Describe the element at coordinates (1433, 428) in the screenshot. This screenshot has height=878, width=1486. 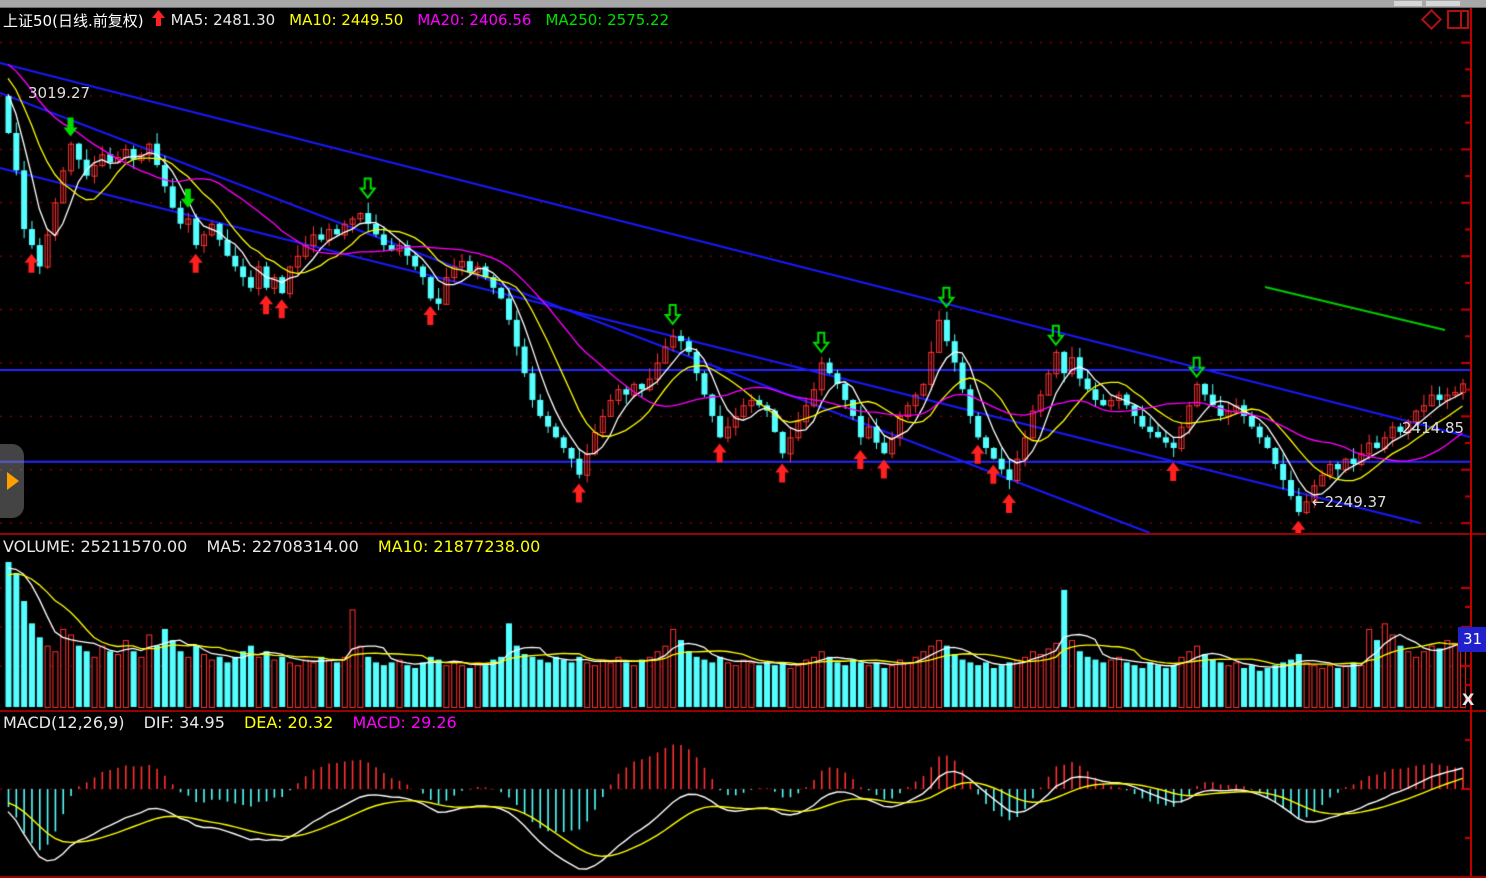
I see `last-price-label: 2414.85` at that location.